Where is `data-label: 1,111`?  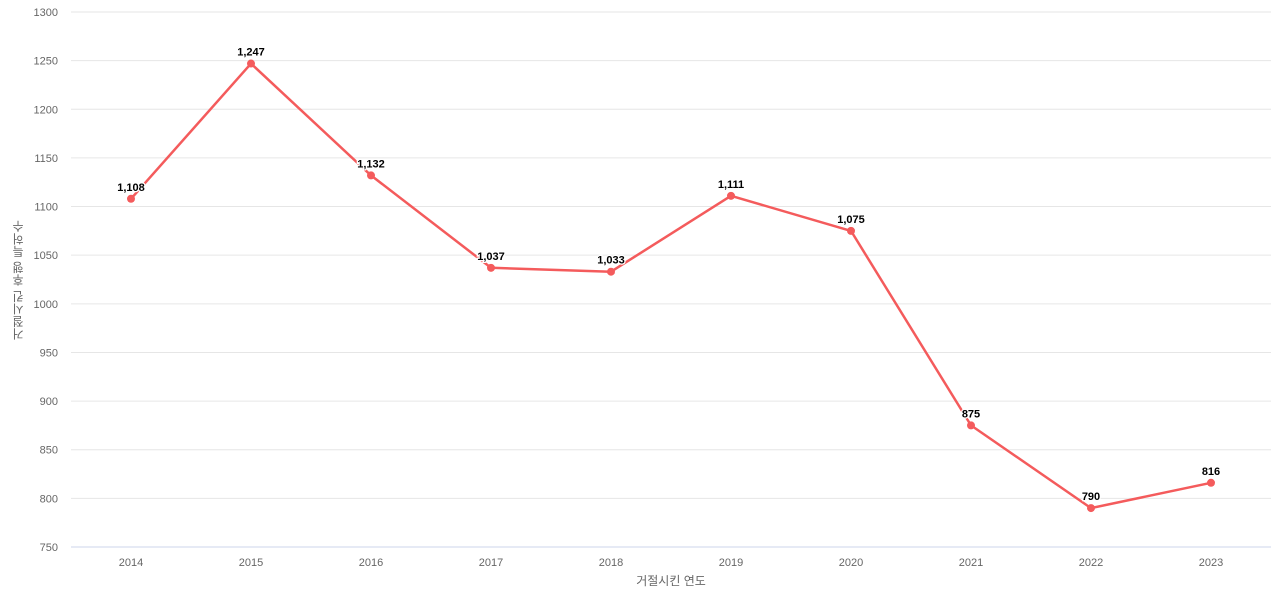
data-label: 1,111 is located at coordinates (731, 185).